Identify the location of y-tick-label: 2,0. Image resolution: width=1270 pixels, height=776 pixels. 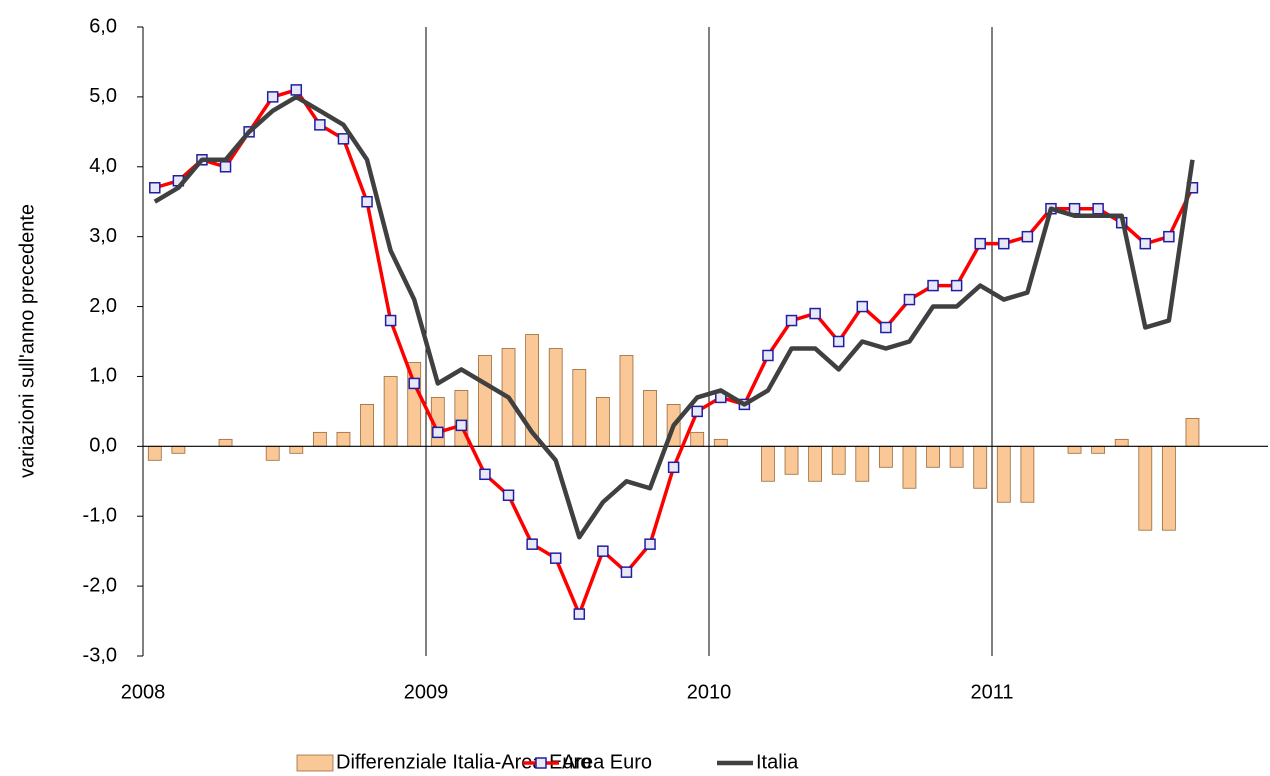
(103, 306).